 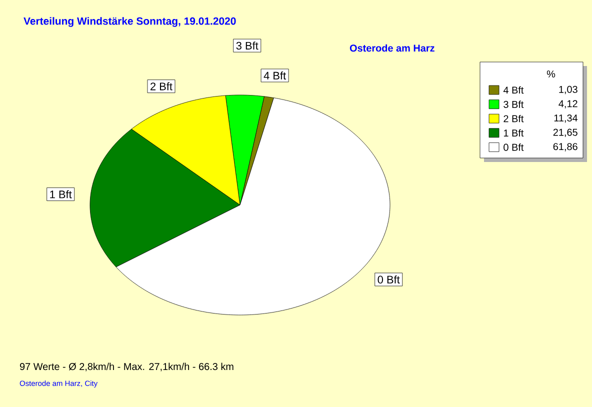 What do you see at coordinates (275, 75) in the screenshot?
I see `slice-label: 4 Bft` at bounding box center [275, 75].